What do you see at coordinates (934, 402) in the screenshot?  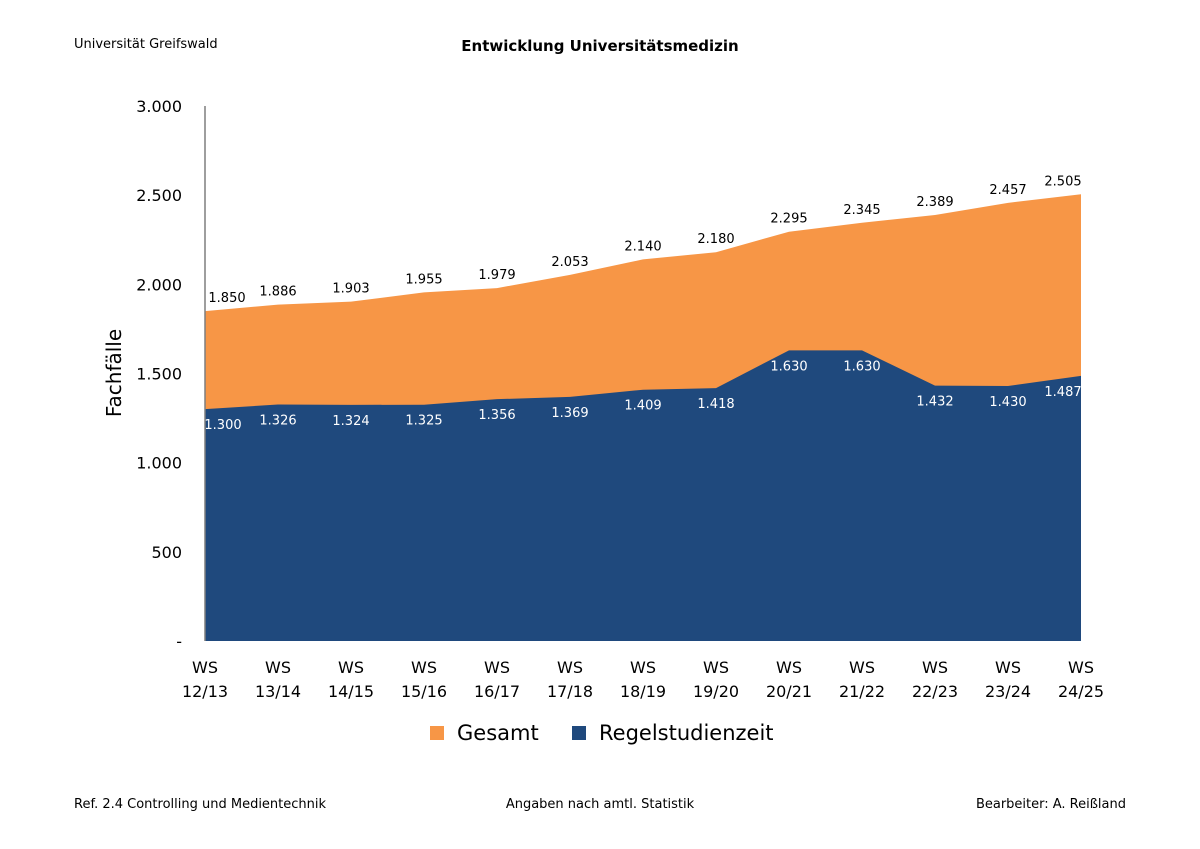 I see `data-label-regelstudienzeit: 1.432` at bounding box center [934, 402].